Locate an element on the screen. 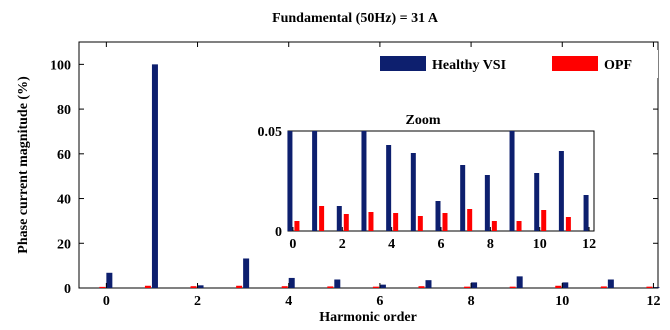 This screenshot has width=670, height=330. x-tick-label: 2 is located at coordinates (197, 301).